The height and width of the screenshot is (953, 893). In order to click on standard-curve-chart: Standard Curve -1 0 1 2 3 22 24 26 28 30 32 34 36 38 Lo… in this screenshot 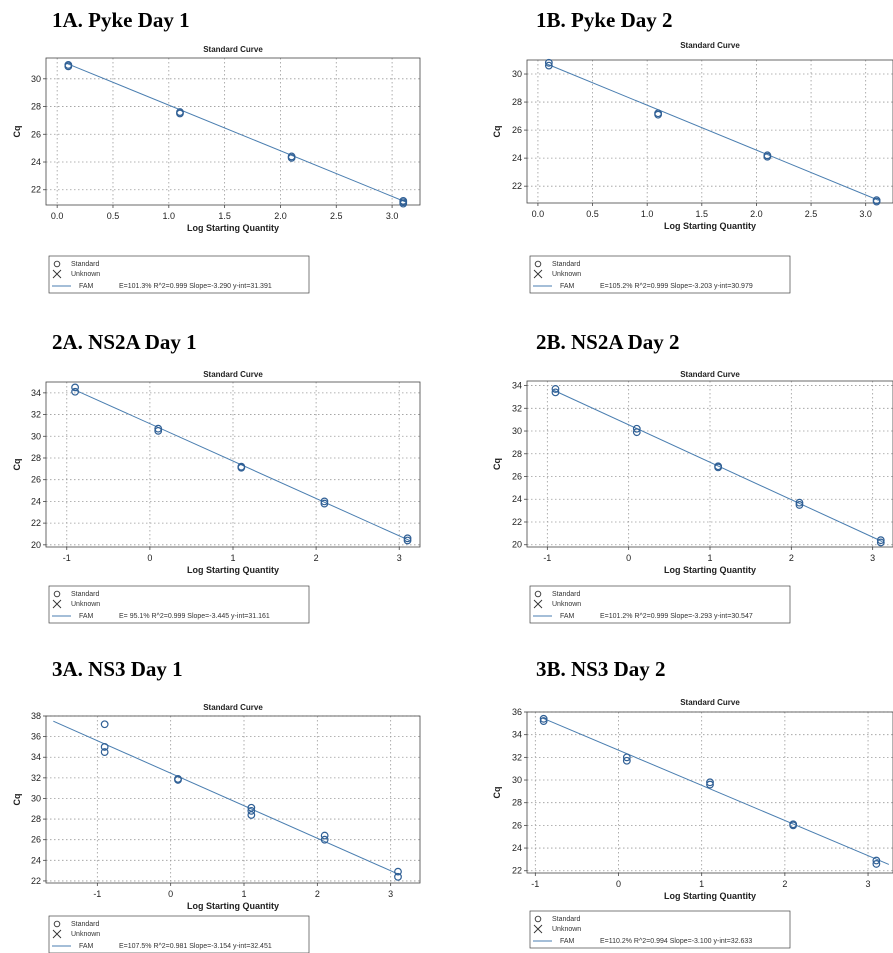, I will do `click(216, 828)`.